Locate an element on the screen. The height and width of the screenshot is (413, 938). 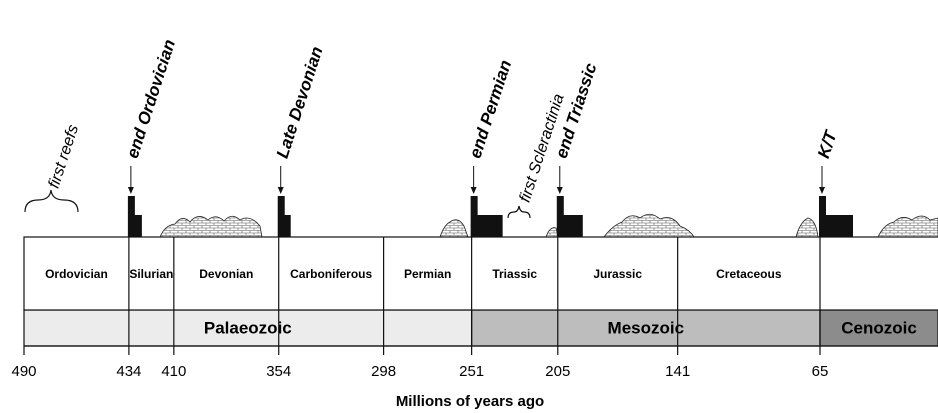
period-label: Triassic is located at coordinates (514, 274).